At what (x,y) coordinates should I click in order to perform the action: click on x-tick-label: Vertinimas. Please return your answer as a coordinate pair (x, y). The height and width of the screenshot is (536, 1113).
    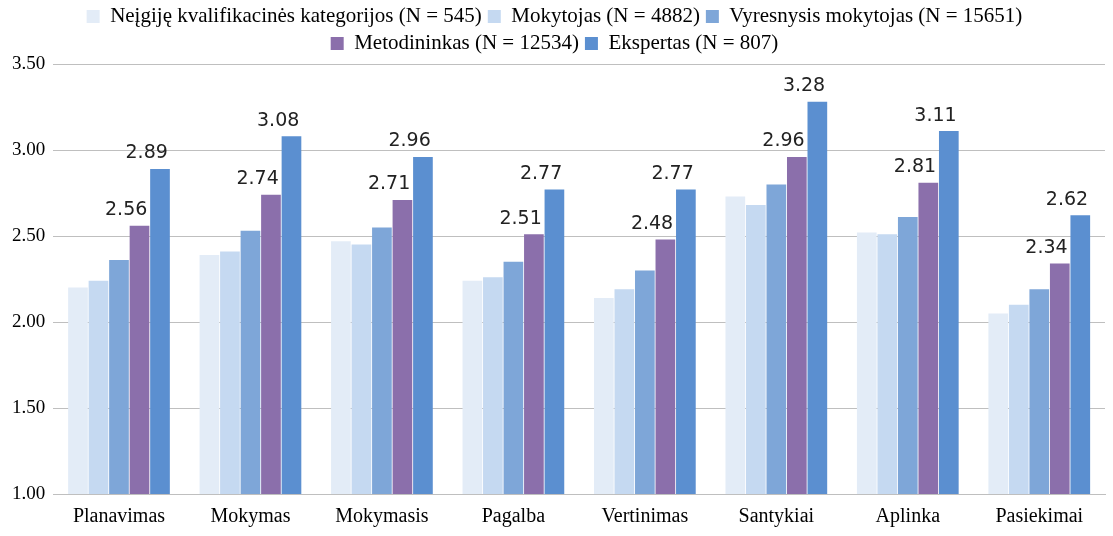
    Looking at the image, I should click on (645, 515).